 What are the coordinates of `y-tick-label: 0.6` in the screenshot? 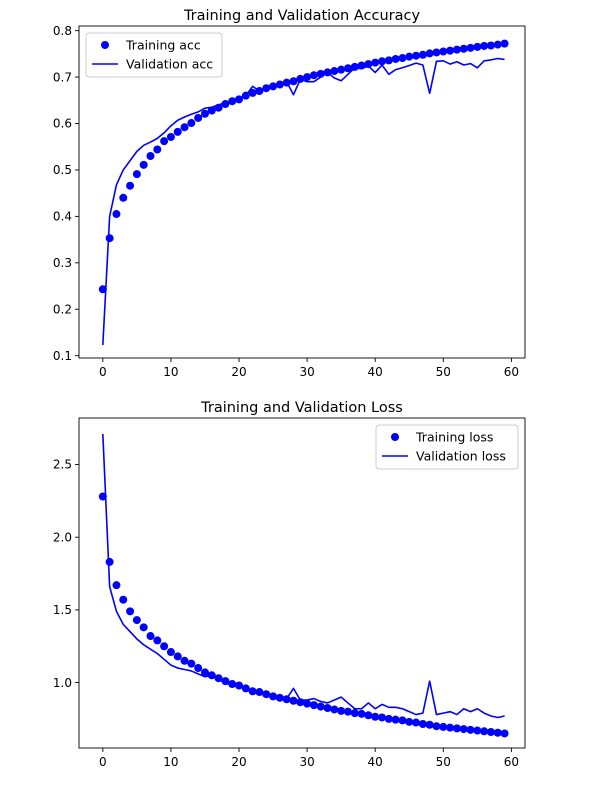 It's located at (62, 124).